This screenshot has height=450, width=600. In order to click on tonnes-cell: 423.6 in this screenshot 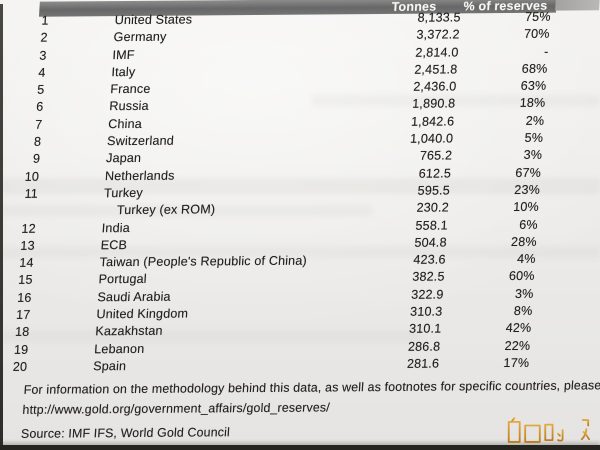, I will do `click(429, 259)`.